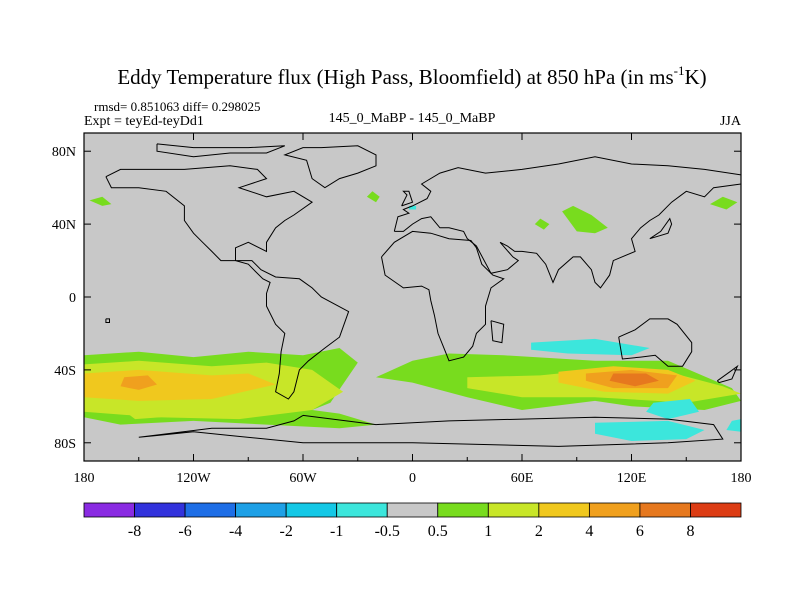 Image resolution: width=800 pixels, height=600 pixels. Describe the element at coordinates (488, 531) in the screenshot. I see `colorbar-label-7: 1` at that location.